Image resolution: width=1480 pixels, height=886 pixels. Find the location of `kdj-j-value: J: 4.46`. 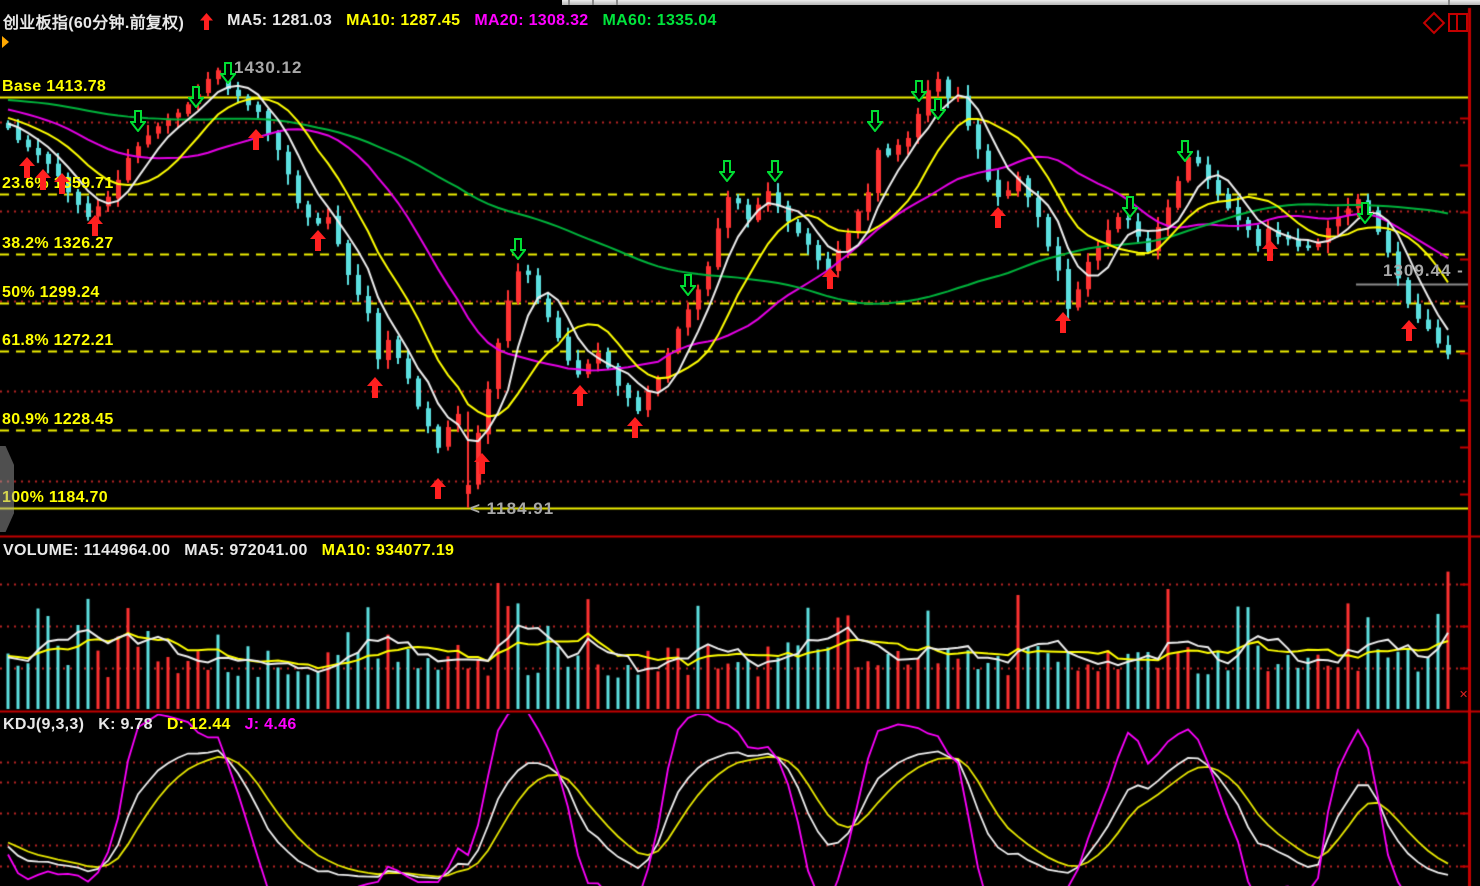

kdj-j-value: J: 4.46 is located at coordinates (270, 724).